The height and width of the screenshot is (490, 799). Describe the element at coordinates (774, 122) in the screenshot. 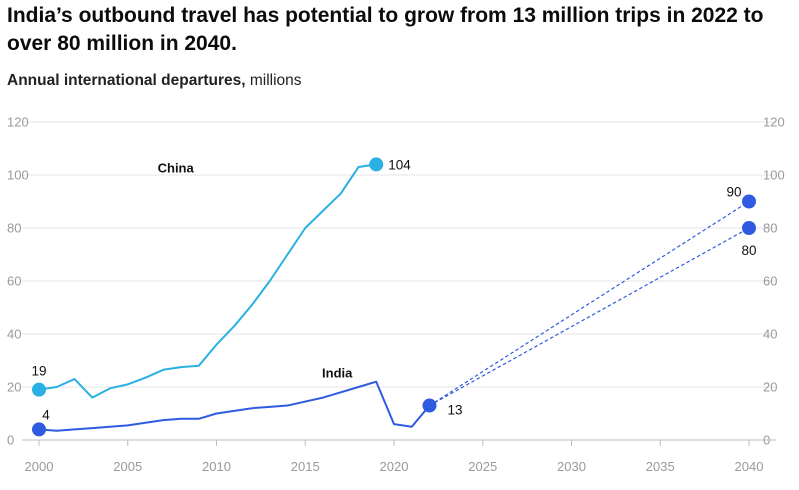

I see `y-tick-label-right: 120` at that location.